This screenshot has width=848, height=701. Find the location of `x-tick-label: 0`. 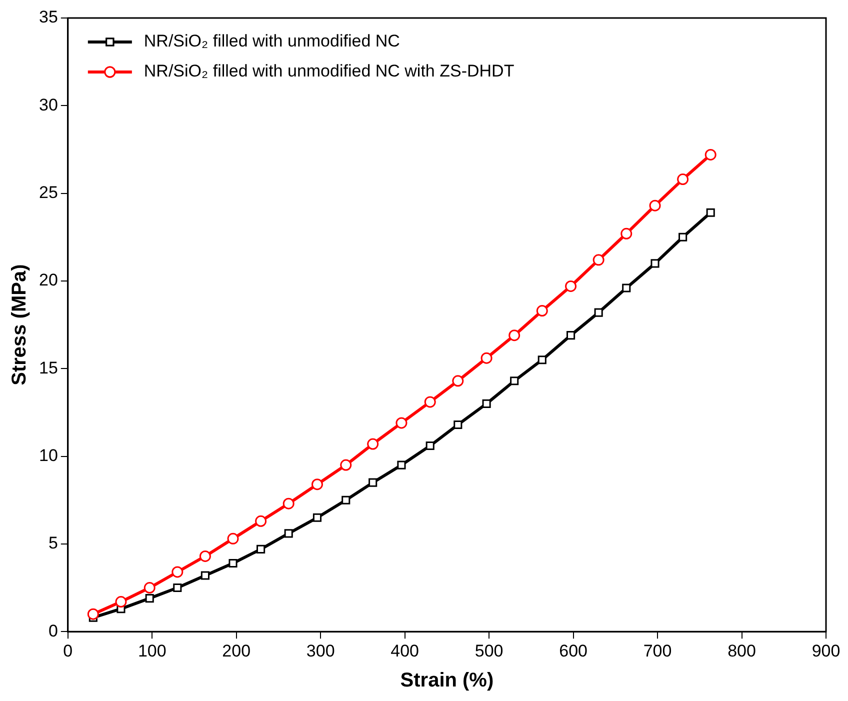

x-tick-label: 0 is located at coordinates (68, 650).